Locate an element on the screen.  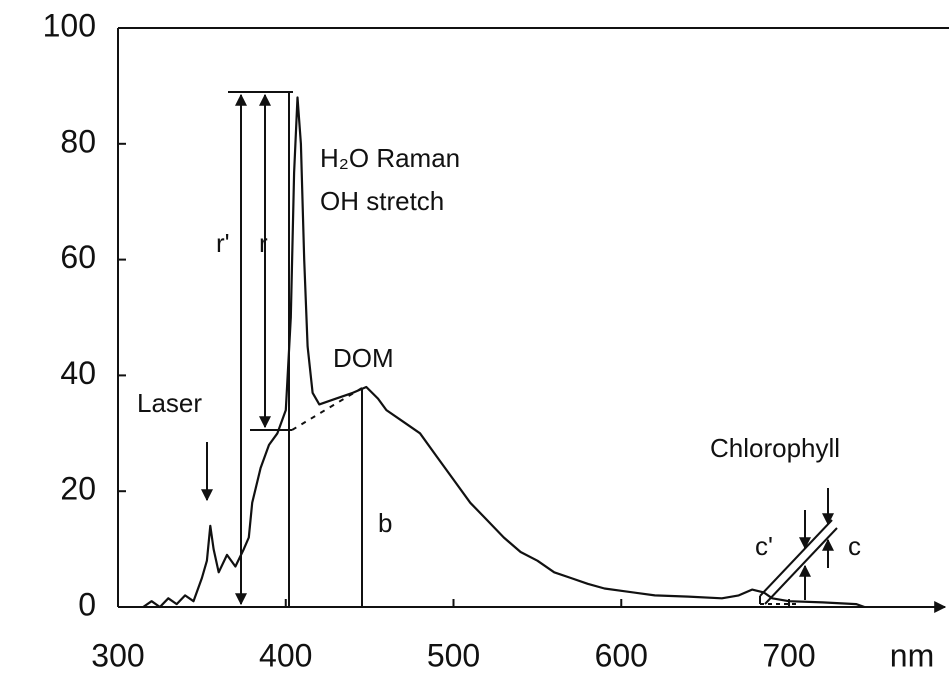
annotation: OH stretch is located at coordinates (382, 201).